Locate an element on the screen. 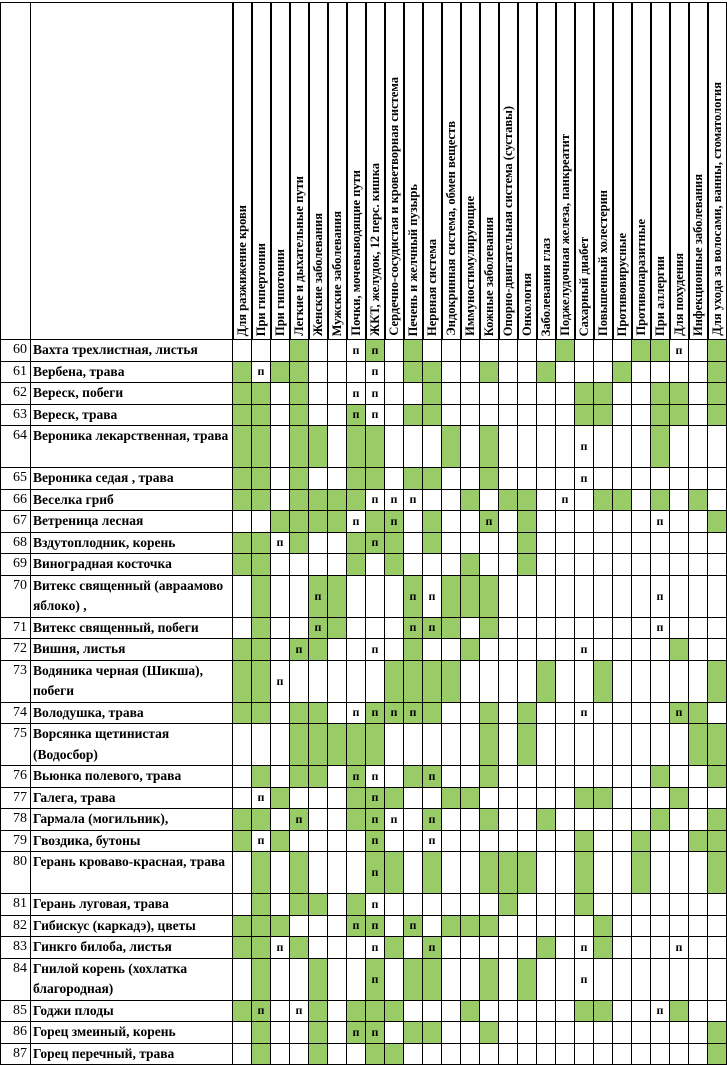  column-header: Нервная система is located at coordinates (431, 171).